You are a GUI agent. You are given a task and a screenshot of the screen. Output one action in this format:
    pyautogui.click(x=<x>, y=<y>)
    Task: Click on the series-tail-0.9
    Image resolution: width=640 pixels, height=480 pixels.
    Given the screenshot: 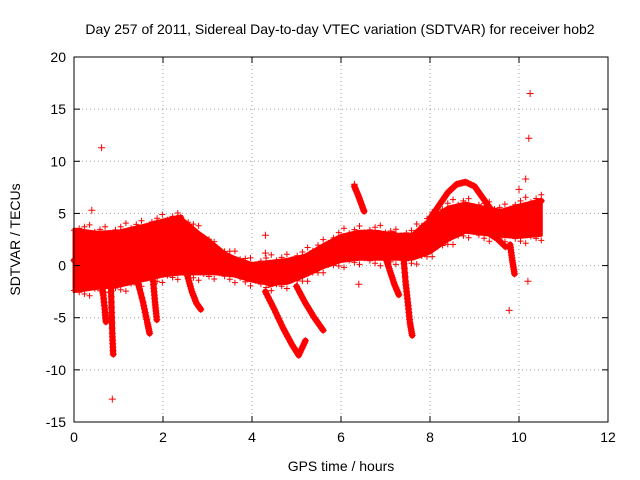 What is the action you would take?
    pyautogui.click(x=112, y=312)
    